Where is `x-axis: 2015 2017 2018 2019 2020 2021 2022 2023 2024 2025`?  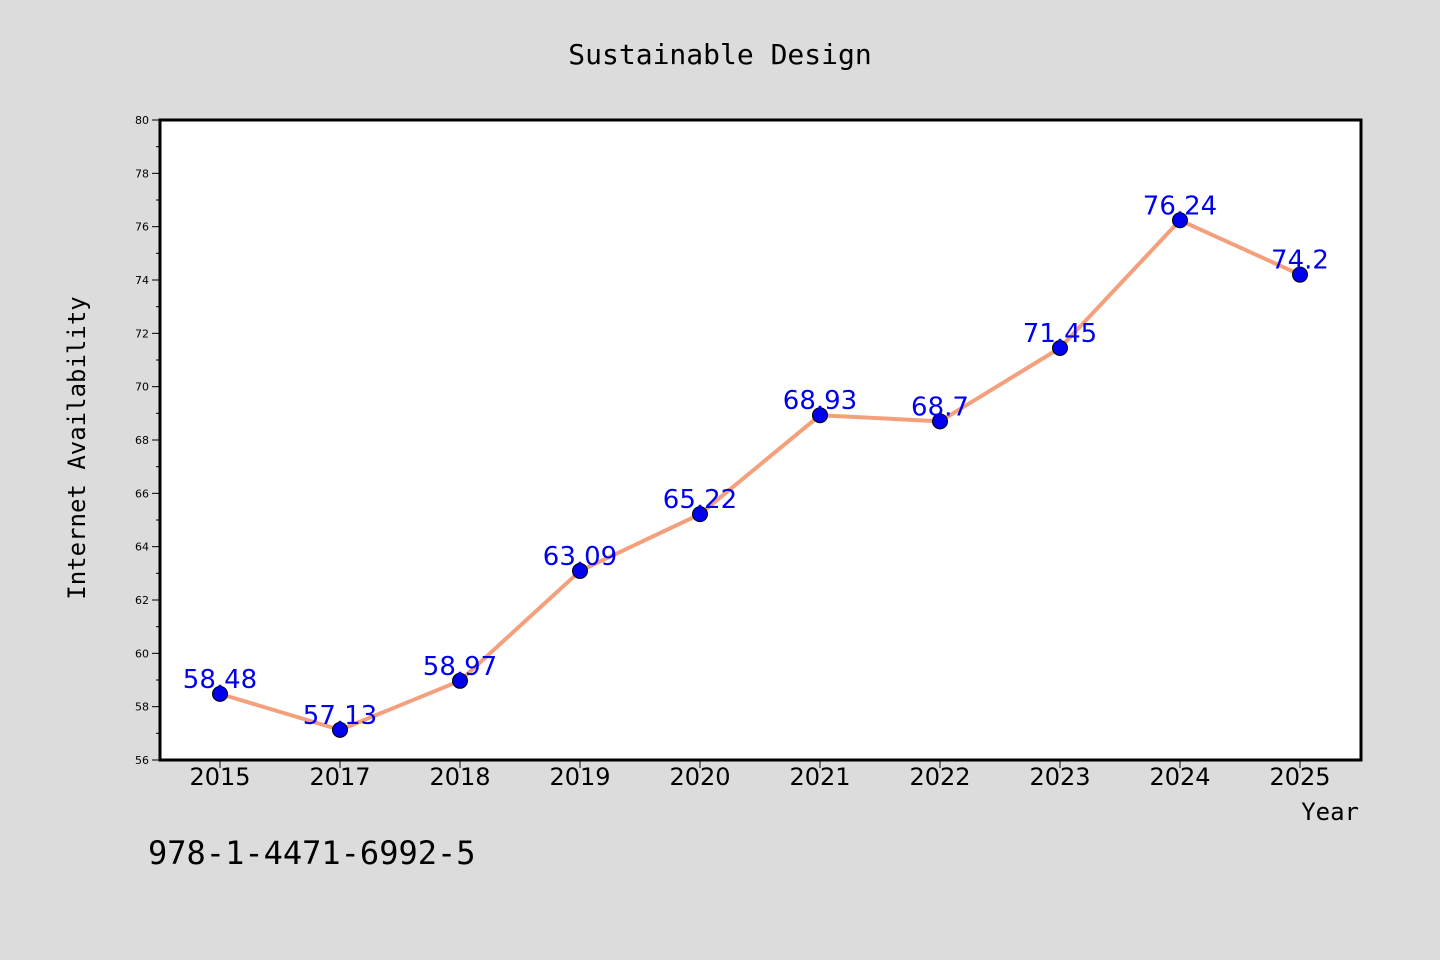 x-axis: 2015 2017 2018 2019 2020 2021 2022 2023 2024 2025 is located at coordinates (760, 775).